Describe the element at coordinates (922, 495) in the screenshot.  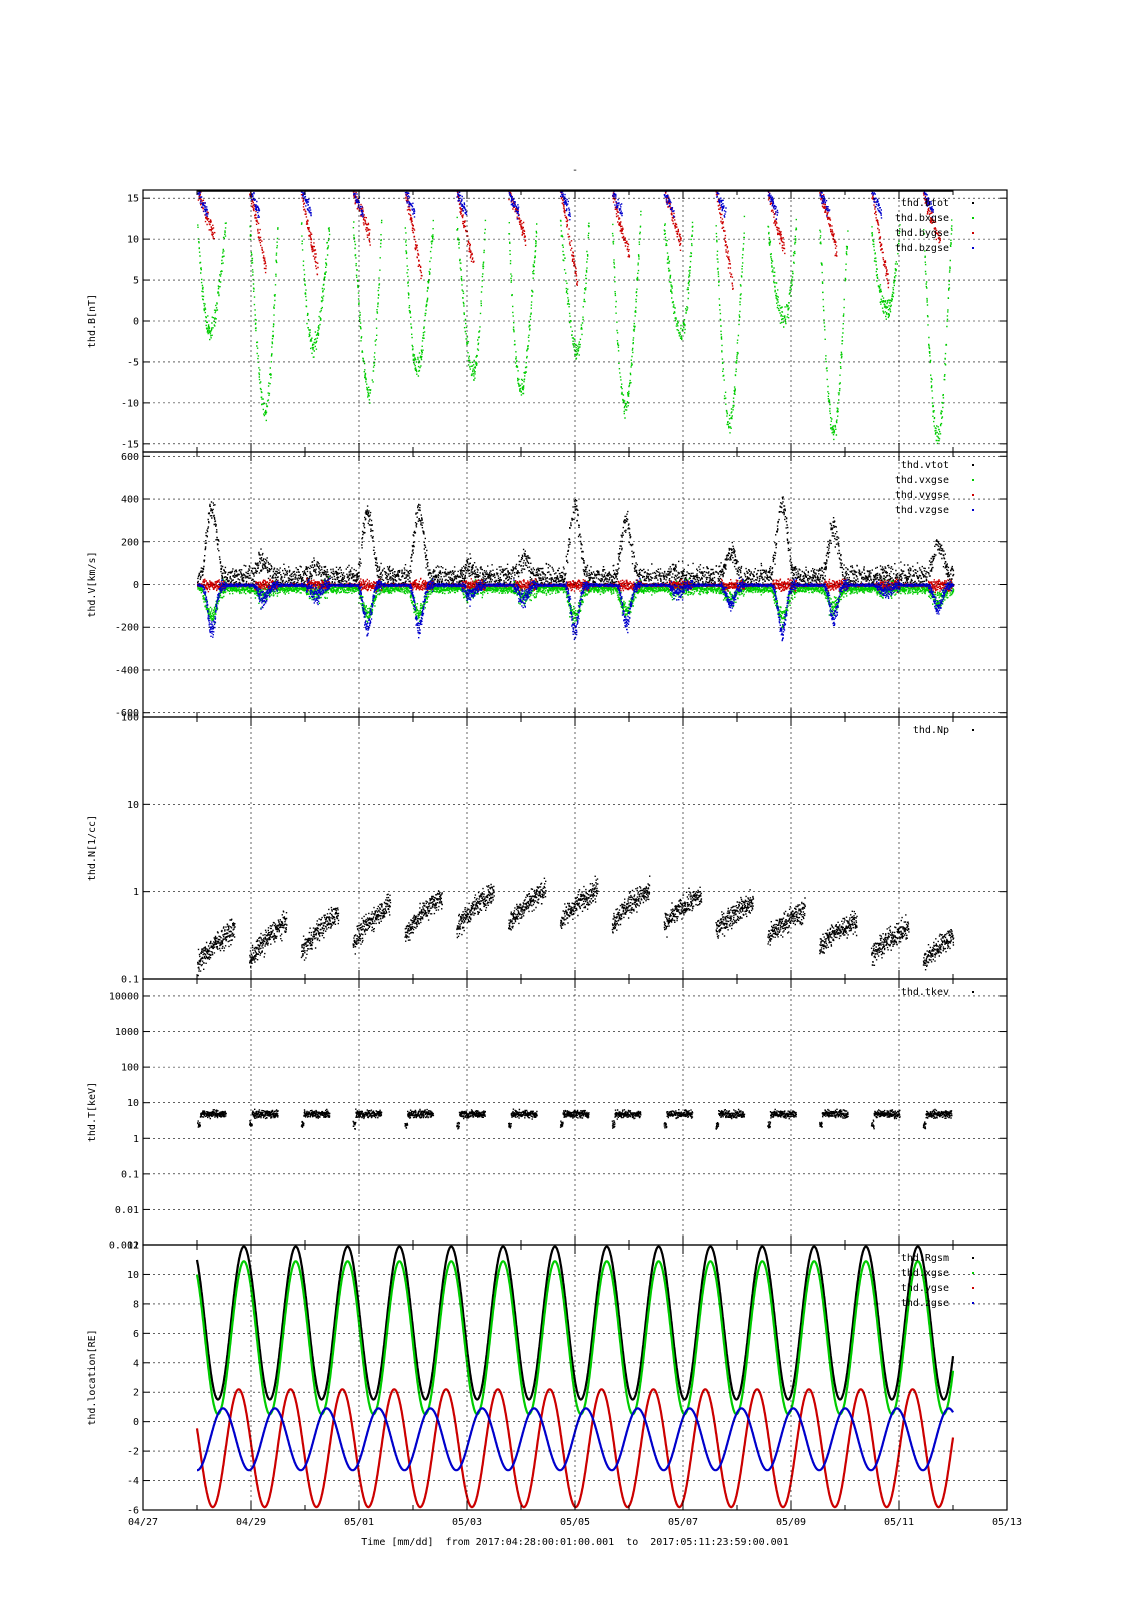
I see `legend-label: thd.vygse` at that location.